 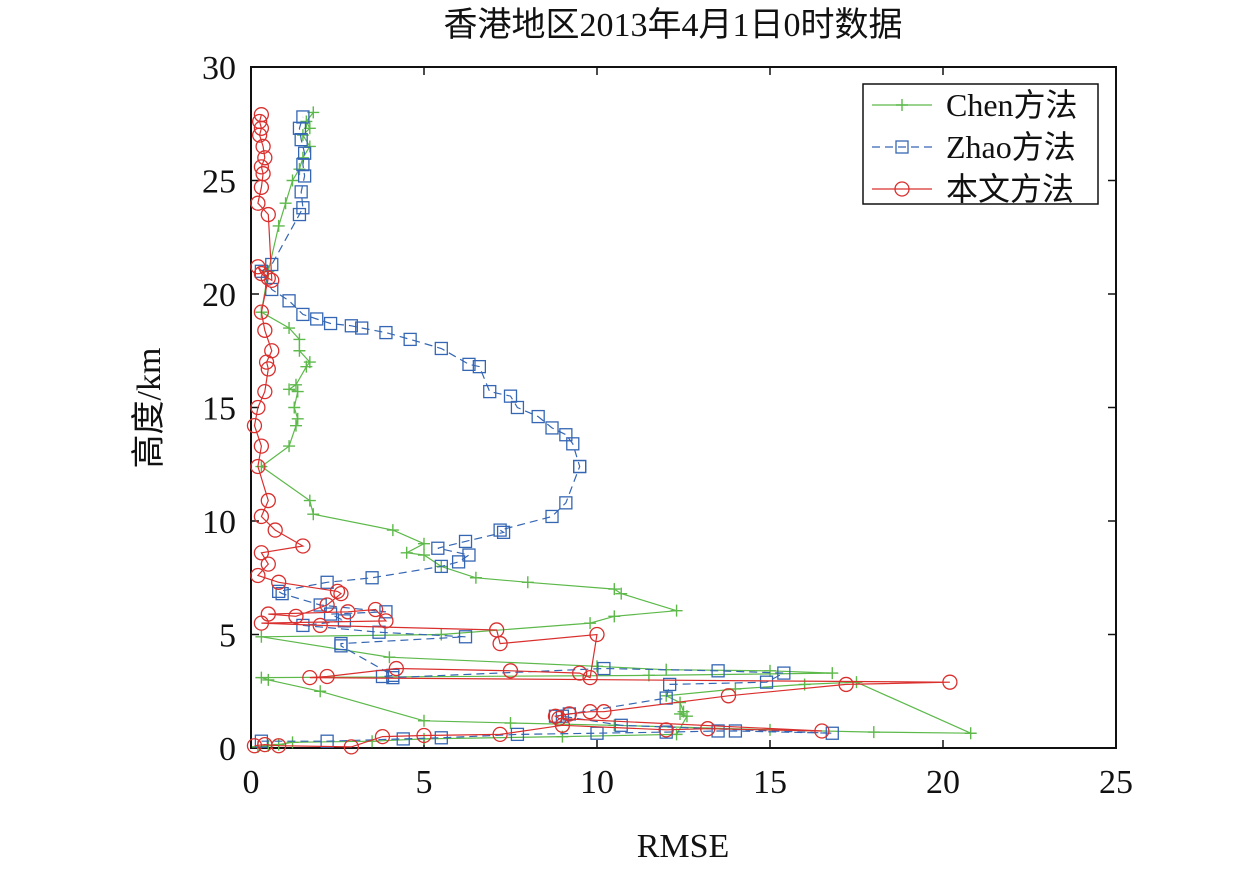 I want to click on y-axis-label: 高度/km, so click(x=149, y=408).